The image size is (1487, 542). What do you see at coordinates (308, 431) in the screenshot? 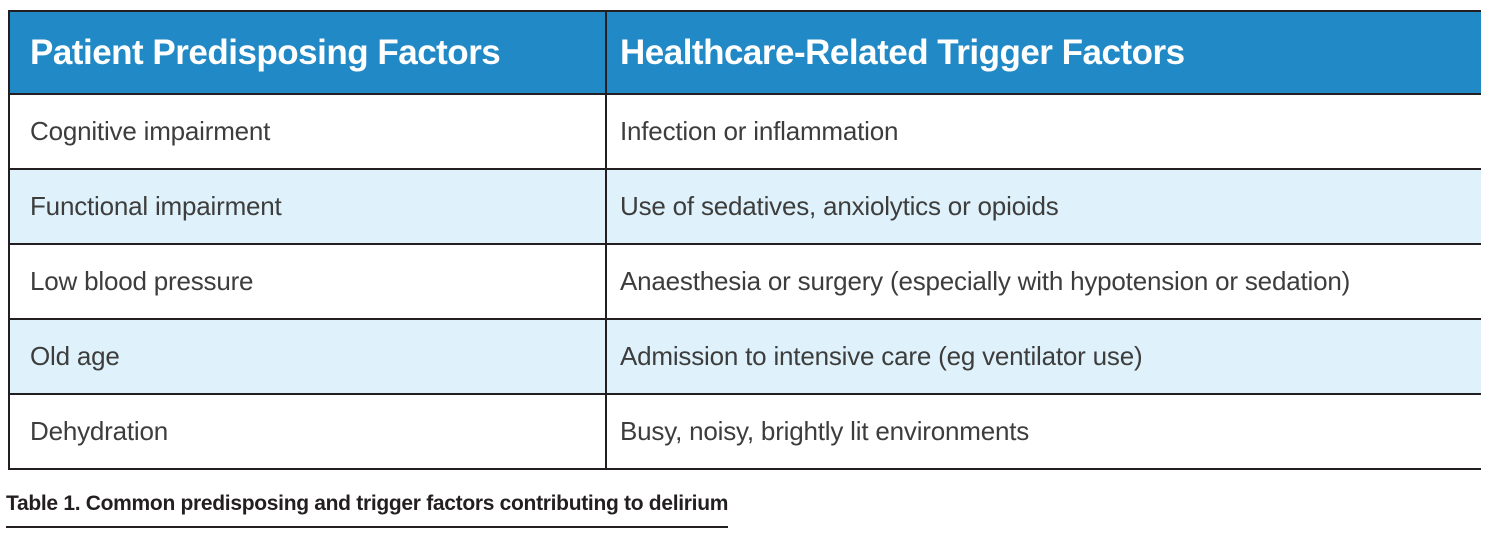
I see `table-cell-predisposing-factor: Dehydration` at bounding box center [308, 431].